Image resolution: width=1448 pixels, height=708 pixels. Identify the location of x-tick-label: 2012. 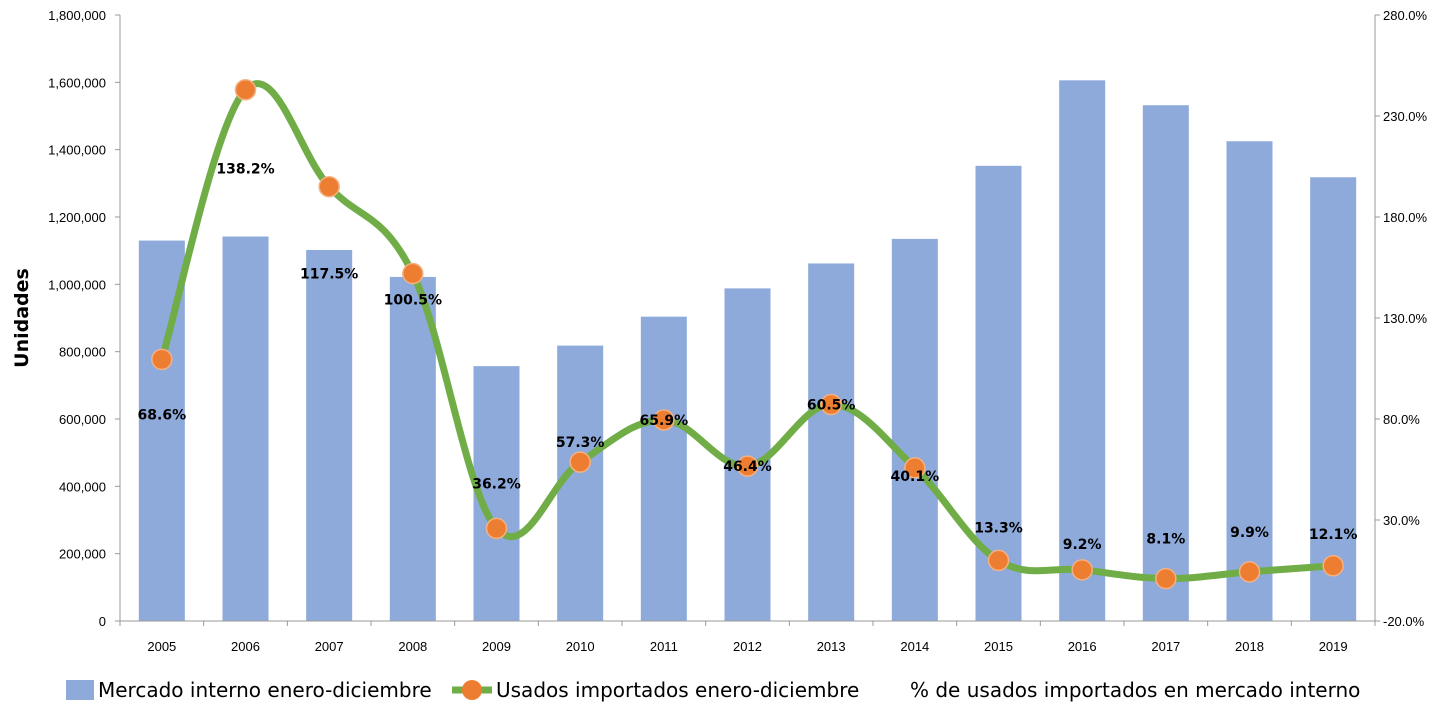
(747, 646).